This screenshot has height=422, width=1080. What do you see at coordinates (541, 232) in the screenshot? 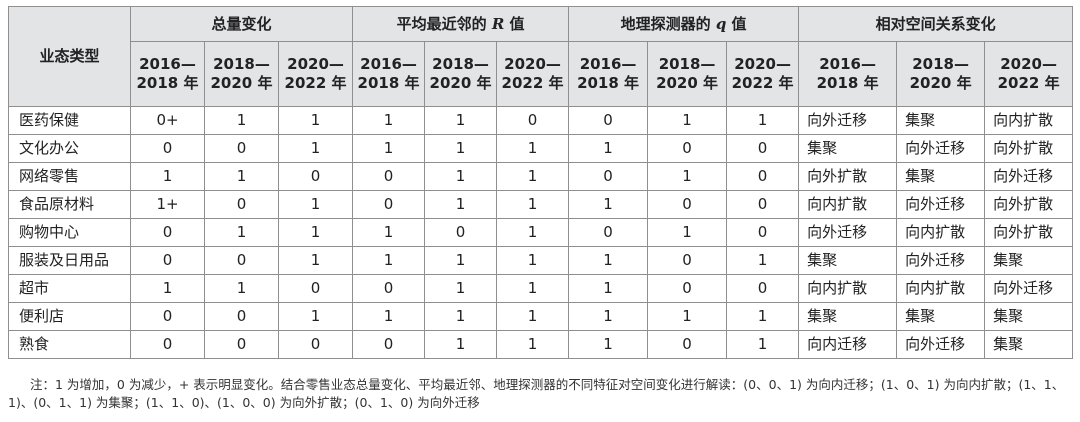
I see `table-row: 购物中心 0 1 1 1 0 1 0 1 0 向外迁移 向内扩散 向外扩散` at bounding box center [541, 232].